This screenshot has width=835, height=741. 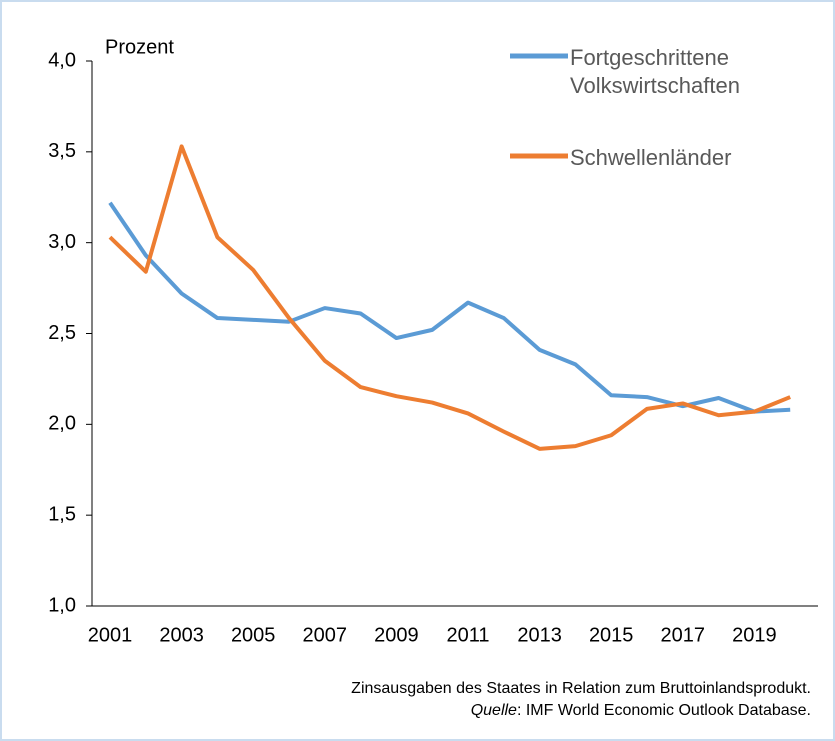 I want to click on y-tick-label: 1,5, so click(x=62, y=514).